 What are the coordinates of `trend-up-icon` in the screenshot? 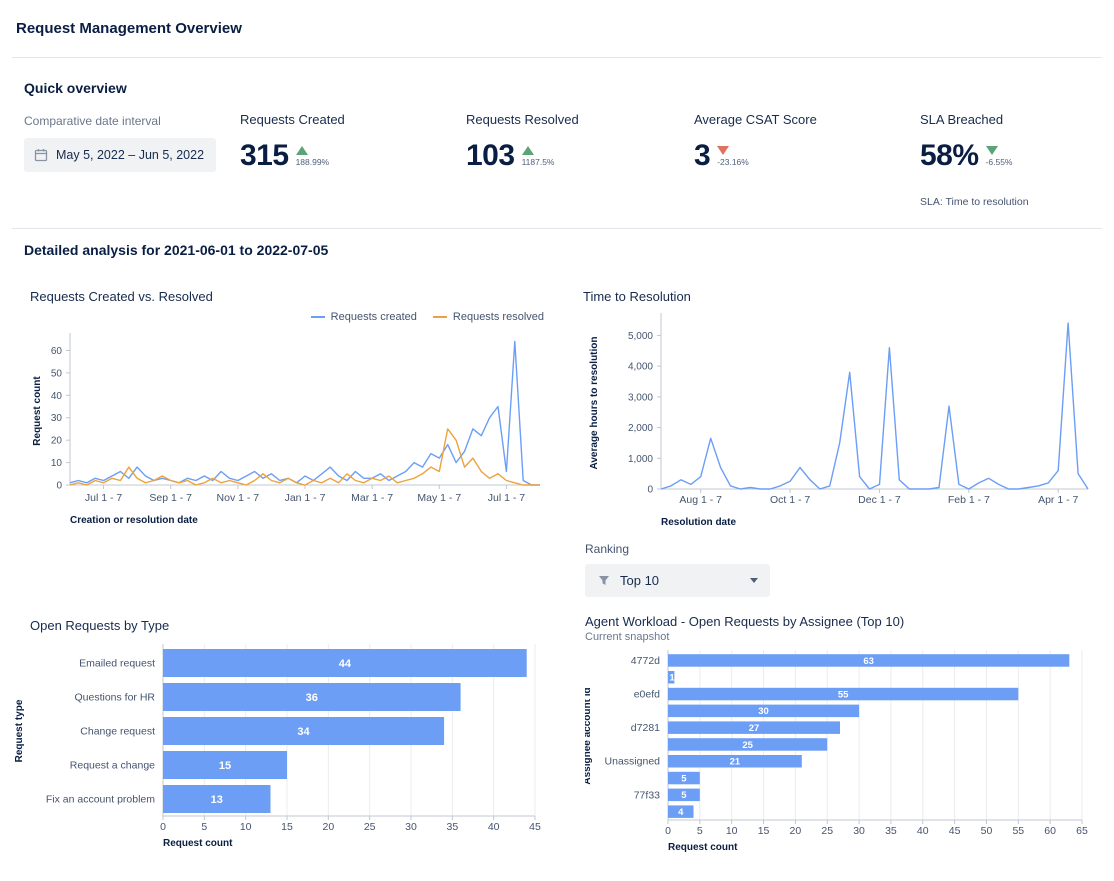 It's located at (301, 150).